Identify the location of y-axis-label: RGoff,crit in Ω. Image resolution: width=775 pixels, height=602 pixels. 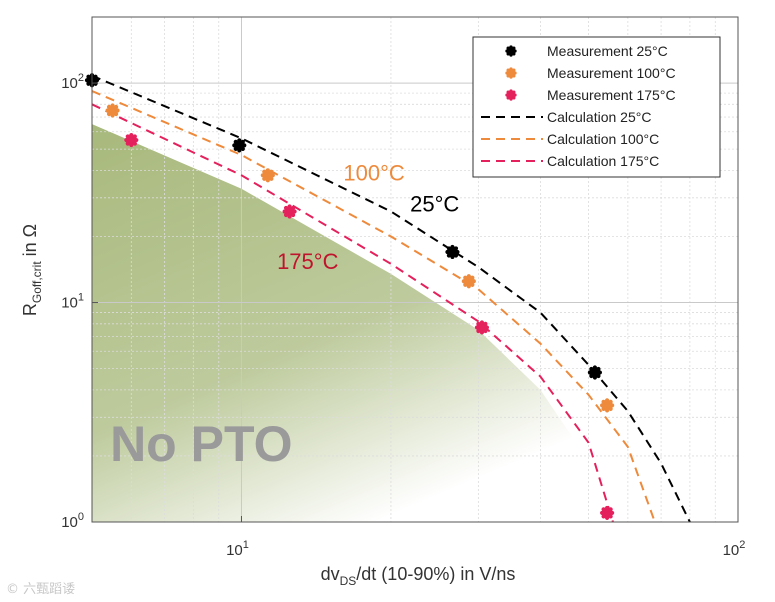
(32, 270).